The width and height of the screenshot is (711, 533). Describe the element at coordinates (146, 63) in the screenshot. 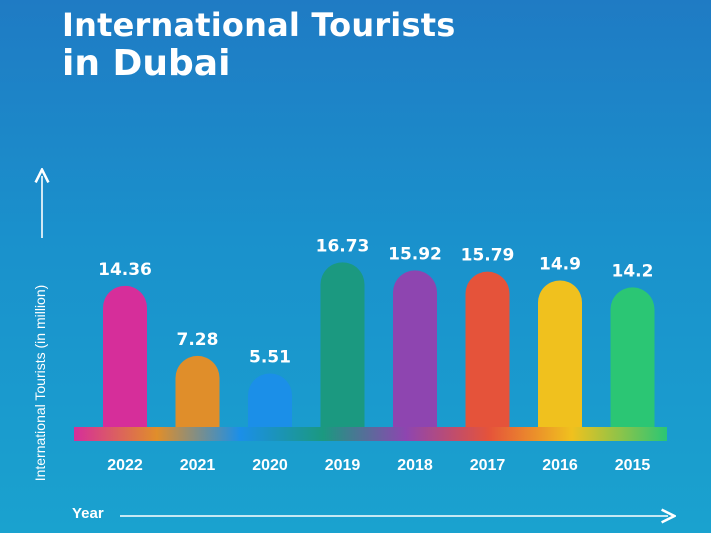

I see `chart-title-line-2: in Dubai` at that location.